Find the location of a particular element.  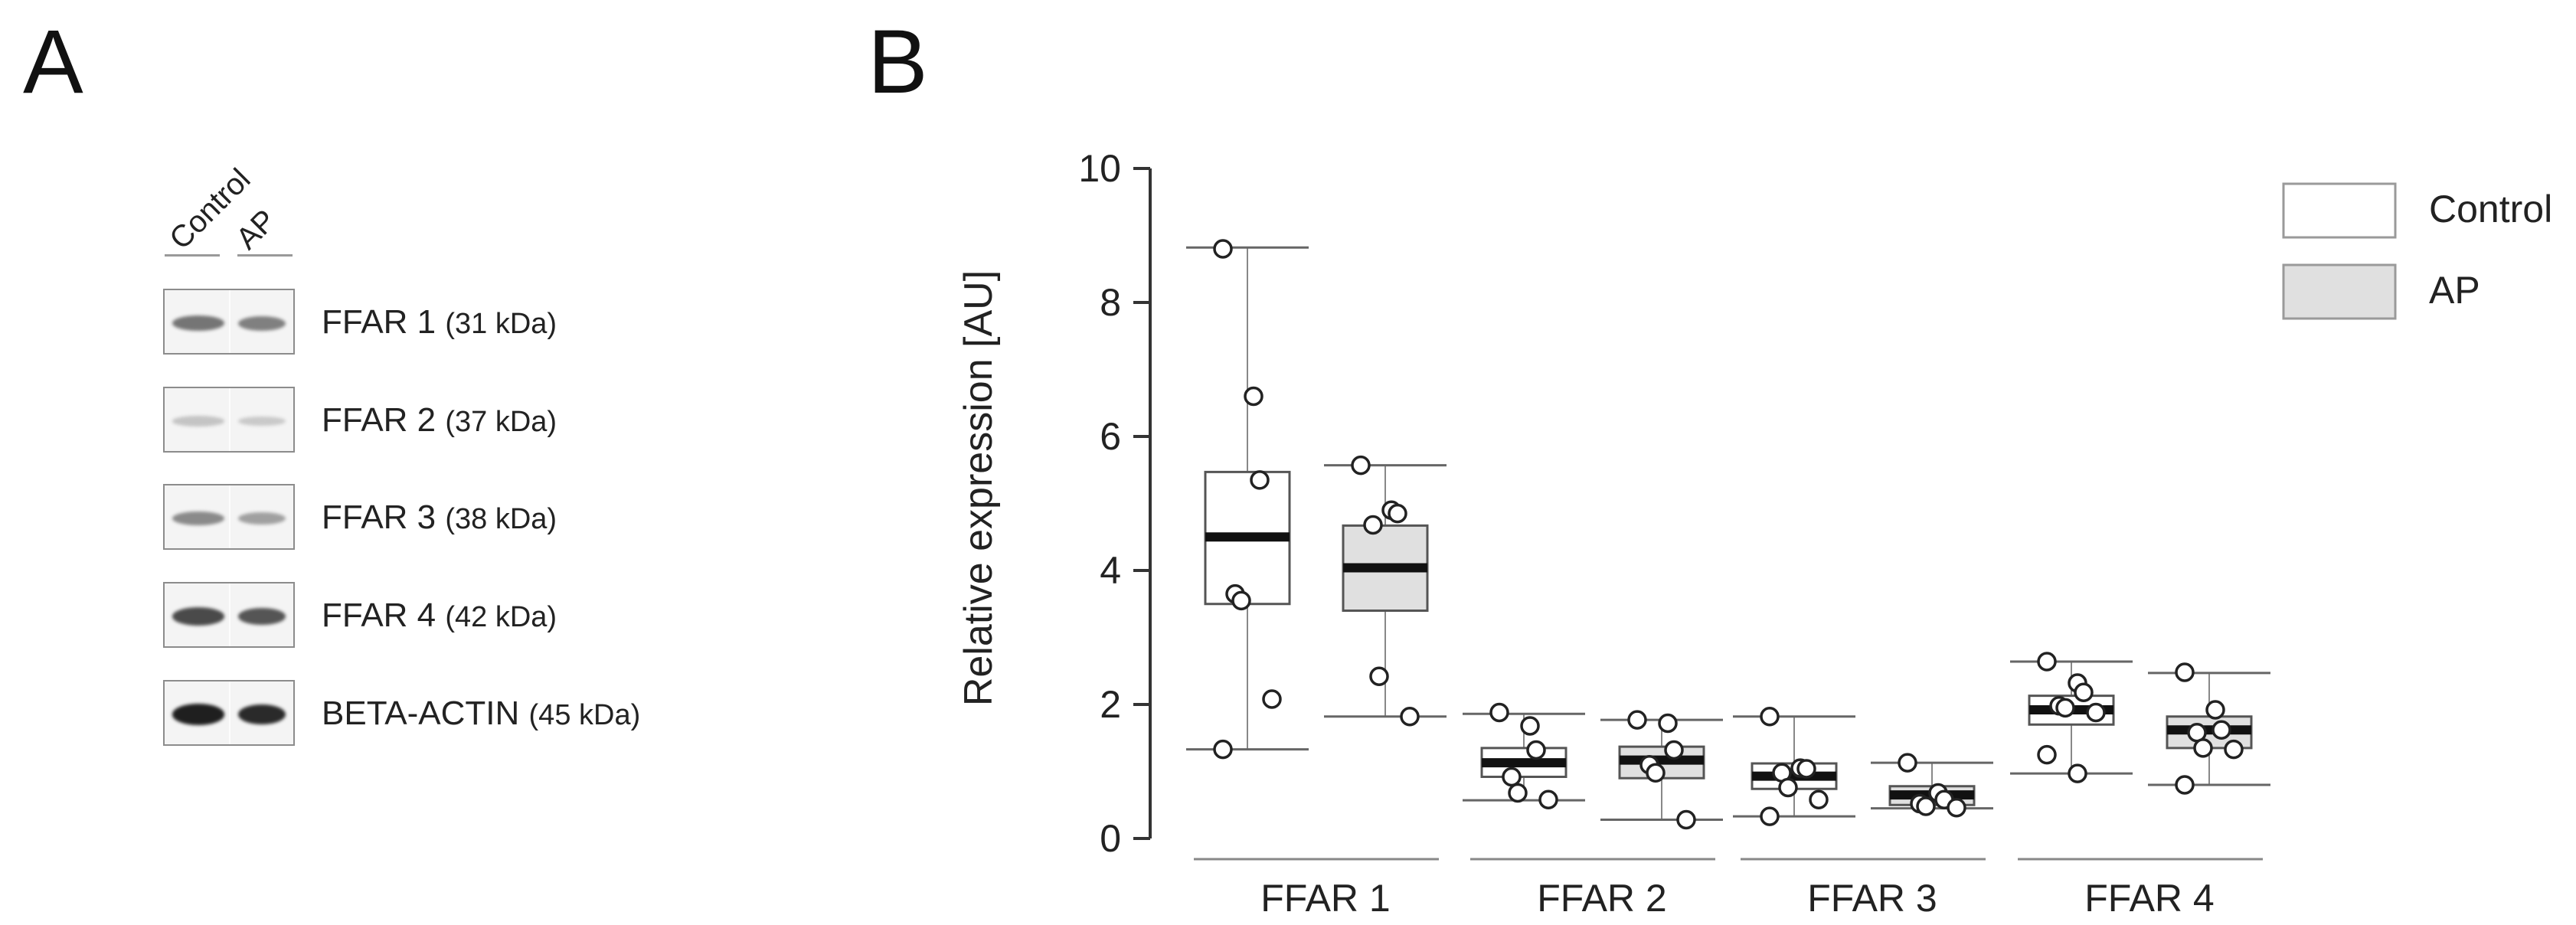

x-category-label: FFAR 4 is located at coordinates (2149, 898).